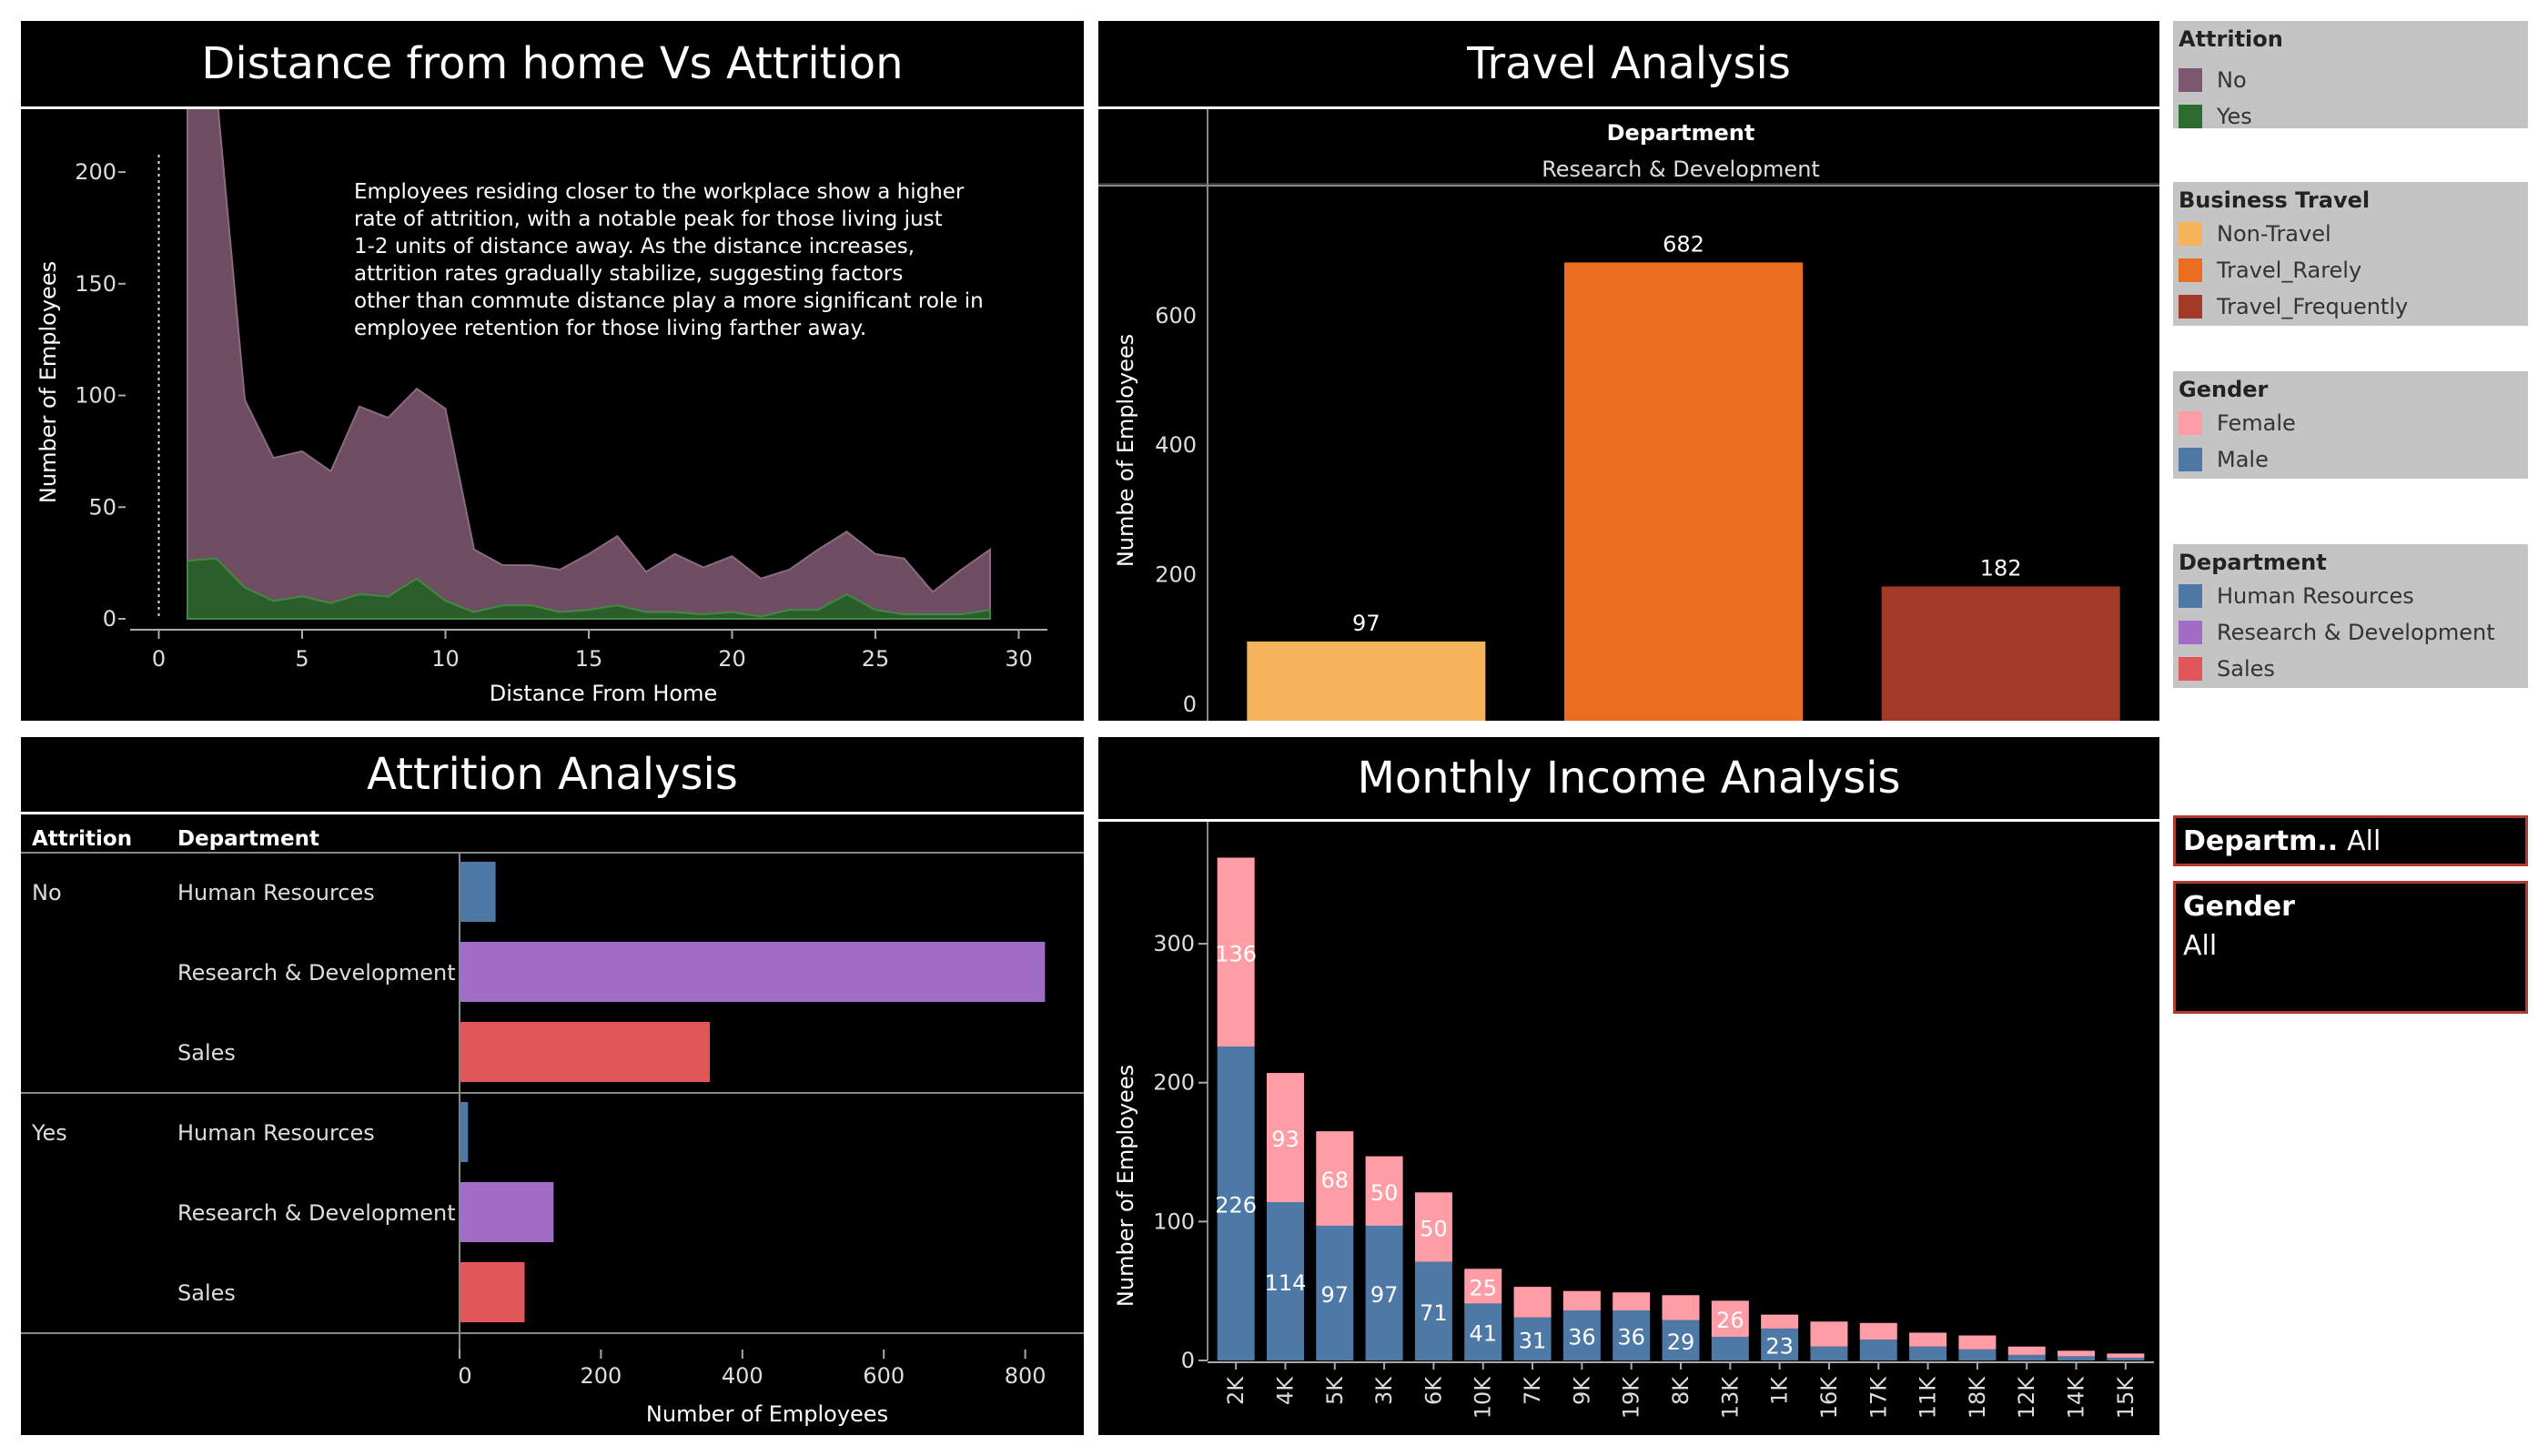  What do you see at coordinates (876, 659) in the screenshot?
I see `x-tick-label: 25` at bounding box center [876, 659].